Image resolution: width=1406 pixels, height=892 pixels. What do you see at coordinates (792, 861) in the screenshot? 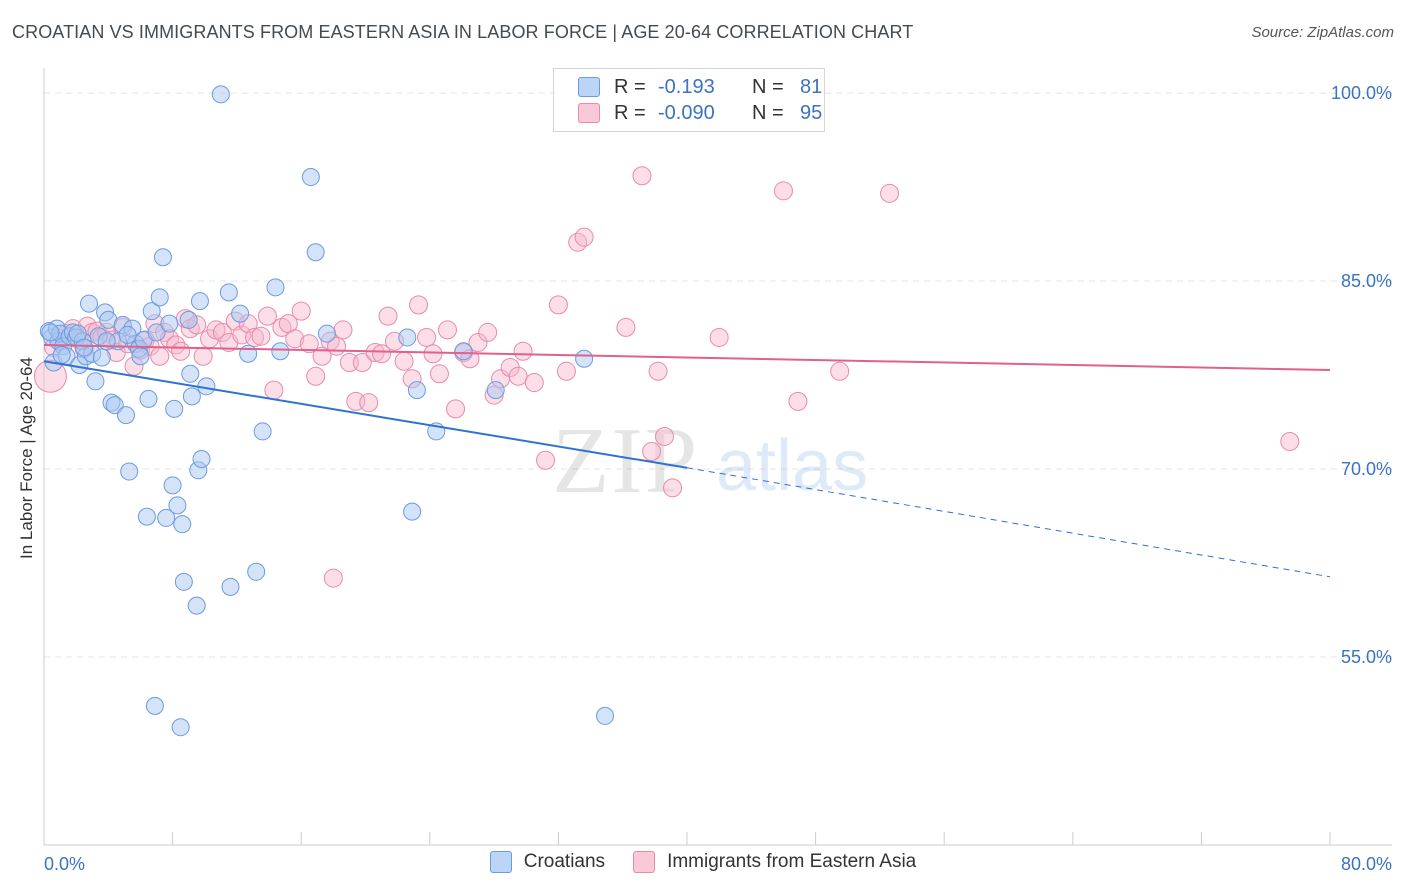
I see `legend-label-immigrants: Immigrants from Eastern Asia` at bounding box center [792, 861].